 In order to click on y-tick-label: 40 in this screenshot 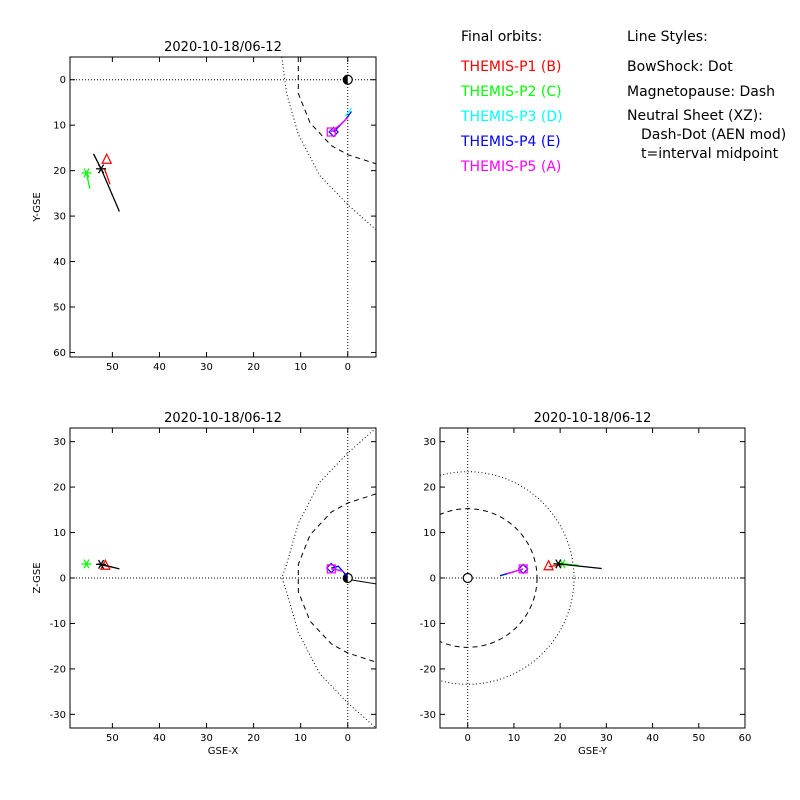, I will do `click(59, 262)`.